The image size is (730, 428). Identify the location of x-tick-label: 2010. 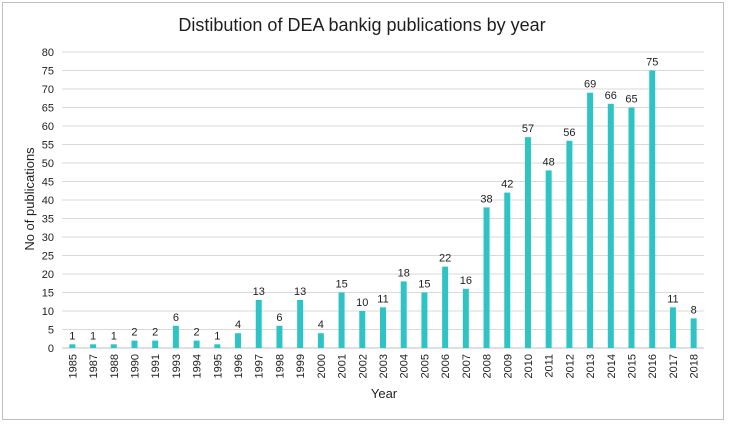
(529, 366).